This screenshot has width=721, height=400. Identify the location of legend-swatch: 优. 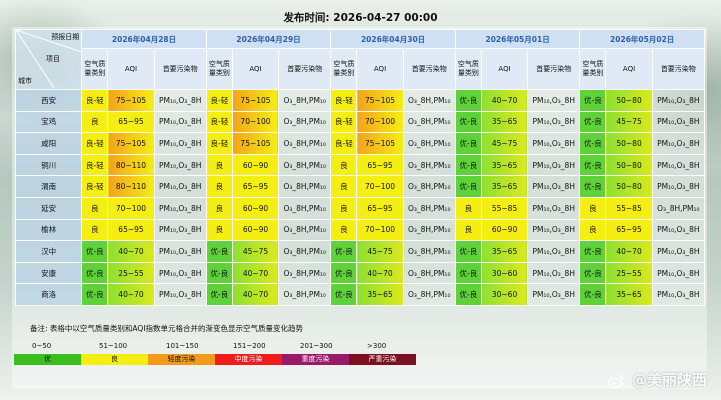
(47, 359).